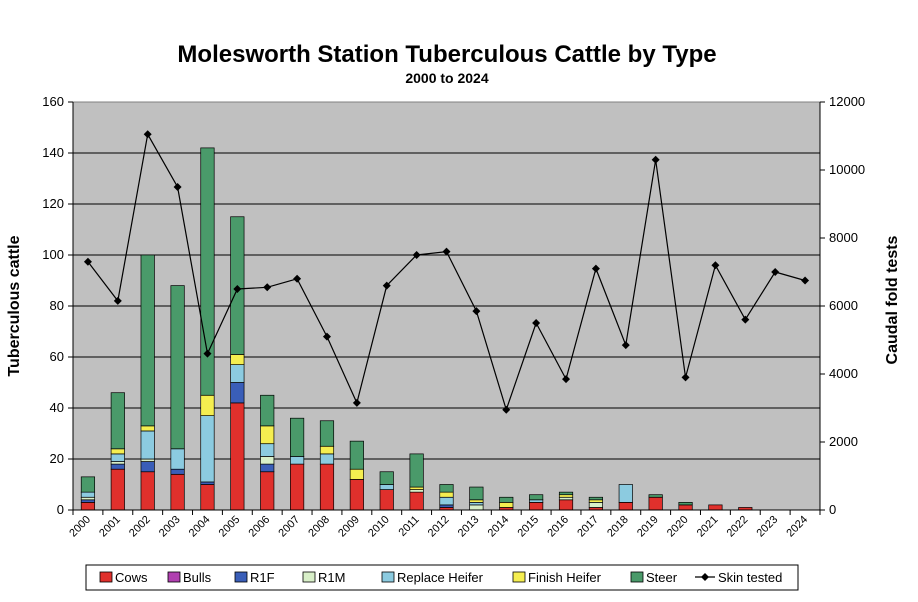  Describe the element at coordinates (843, 305) in the screenshot. I see `right-tick-label: 6000` at that location.